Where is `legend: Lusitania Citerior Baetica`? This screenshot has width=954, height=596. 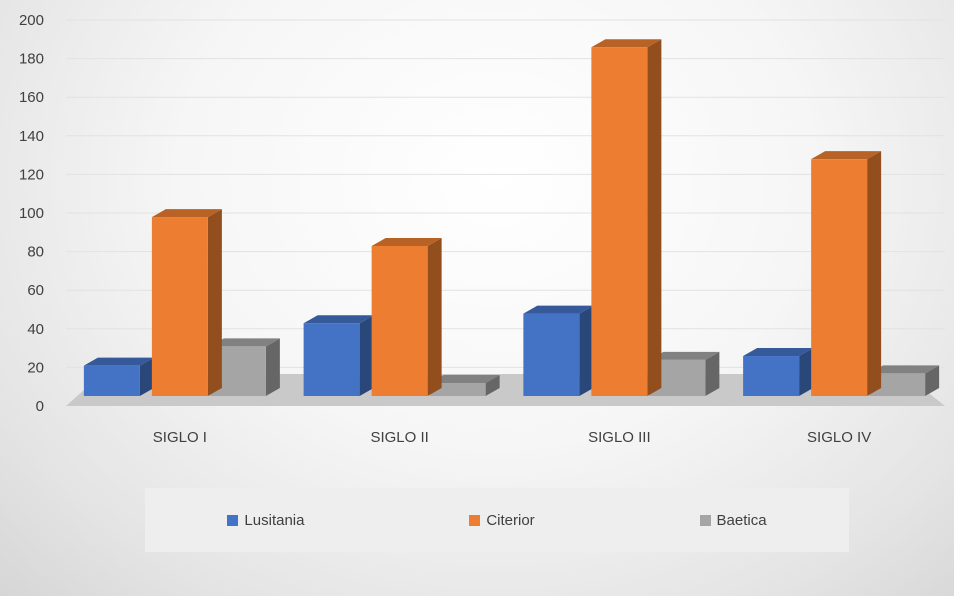
legend: Lusitania Citerior Baetica is located at coordinates (497, 520).